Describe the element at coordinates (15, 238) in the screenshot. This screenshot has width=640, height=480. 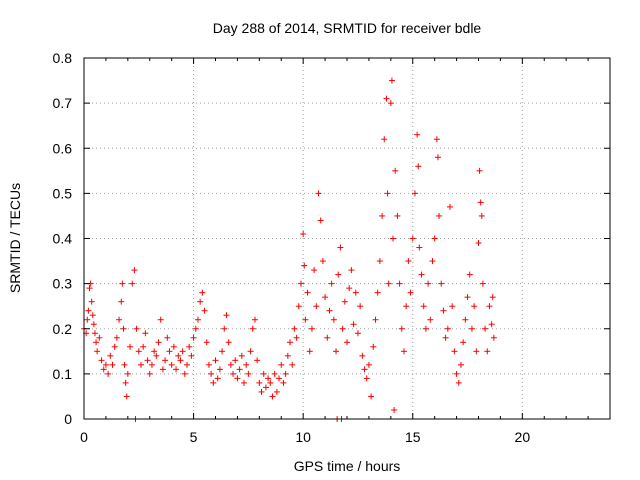
I see `y-axis-label: SRMTID / TECUs` at that location.